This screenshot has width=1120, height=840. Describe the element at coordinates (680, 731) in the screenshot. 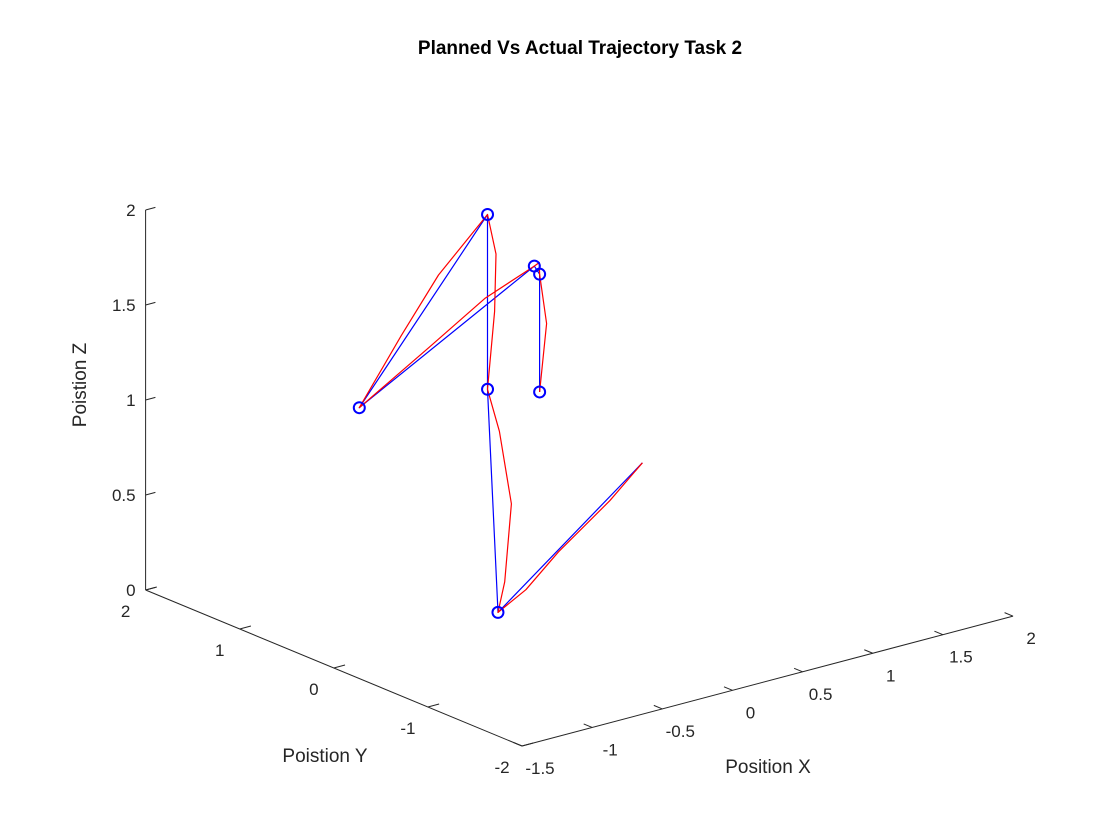

I see `x-tick-label: -0.5` at that location.